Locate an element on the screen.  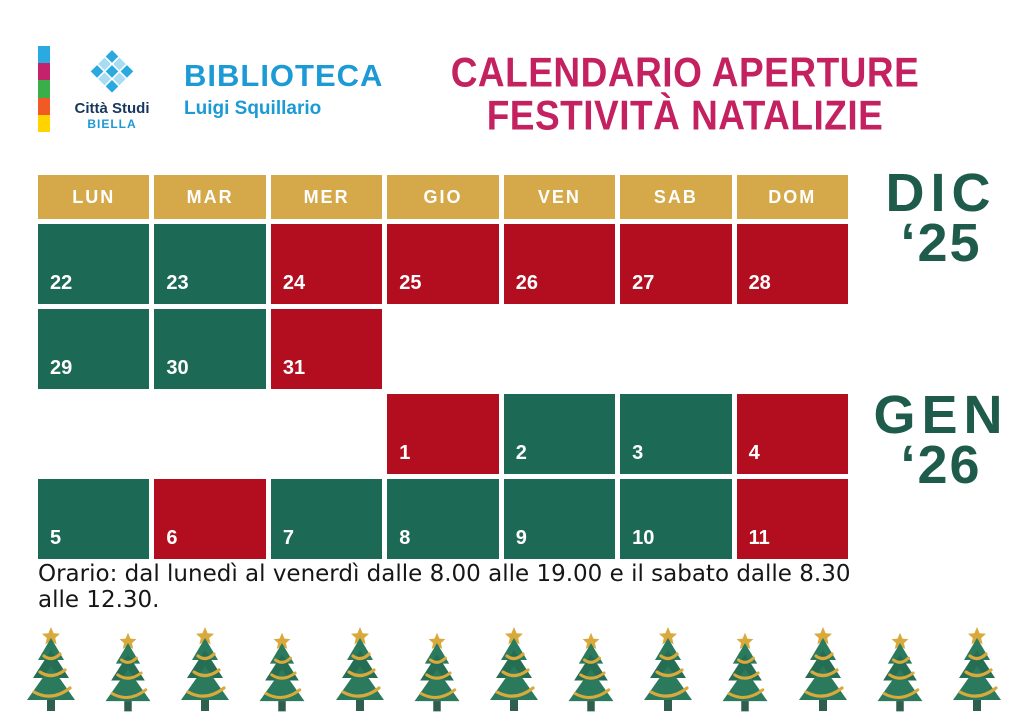
month-name: GEN is located at coordinates (941, 415).